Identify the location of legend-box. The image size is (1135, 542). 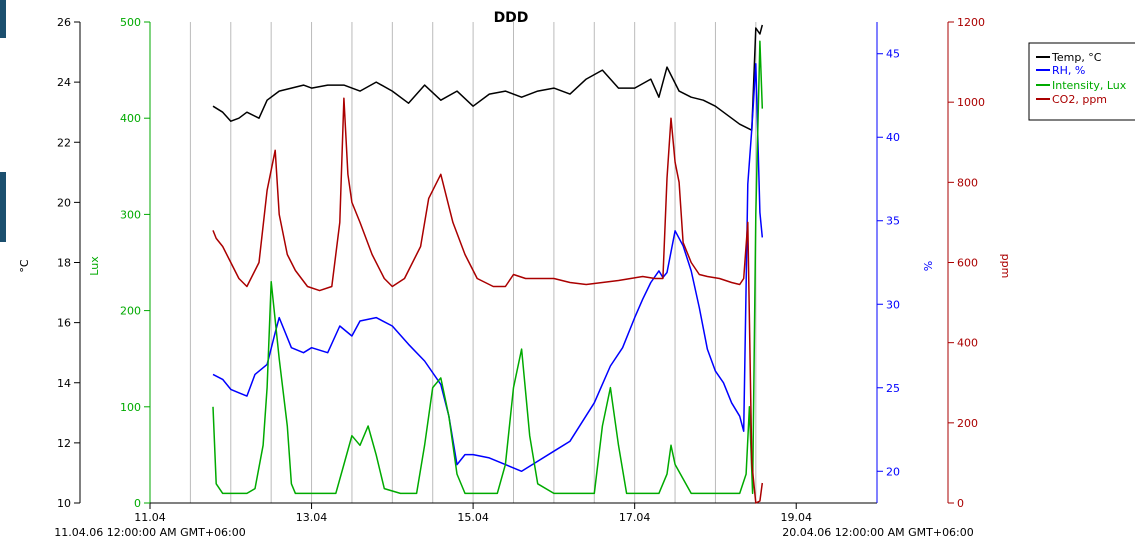
(1081, 81).